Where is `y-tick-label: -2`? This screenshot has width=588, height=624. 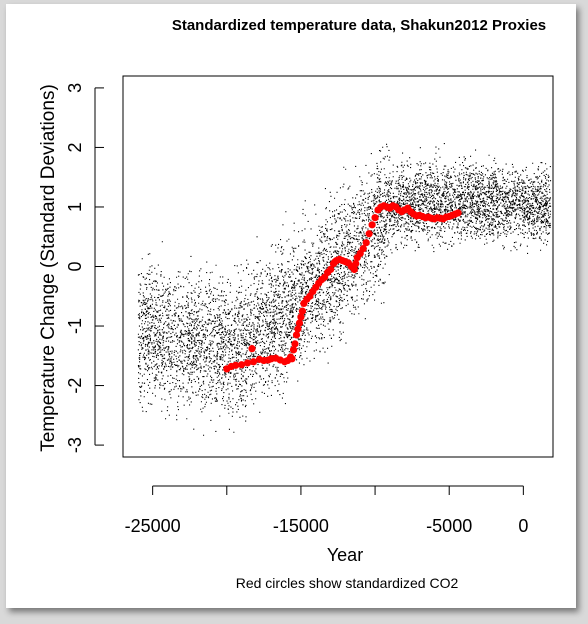
y-tick-label: -2 is located at coordinates (75, 386).